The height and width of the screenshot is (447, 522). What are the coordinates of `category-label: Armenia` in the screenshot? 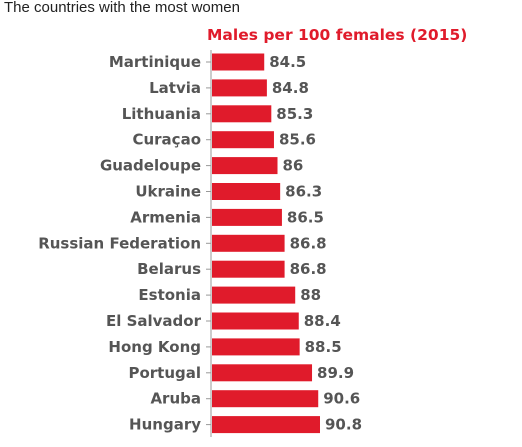 It's located at (165, 217).